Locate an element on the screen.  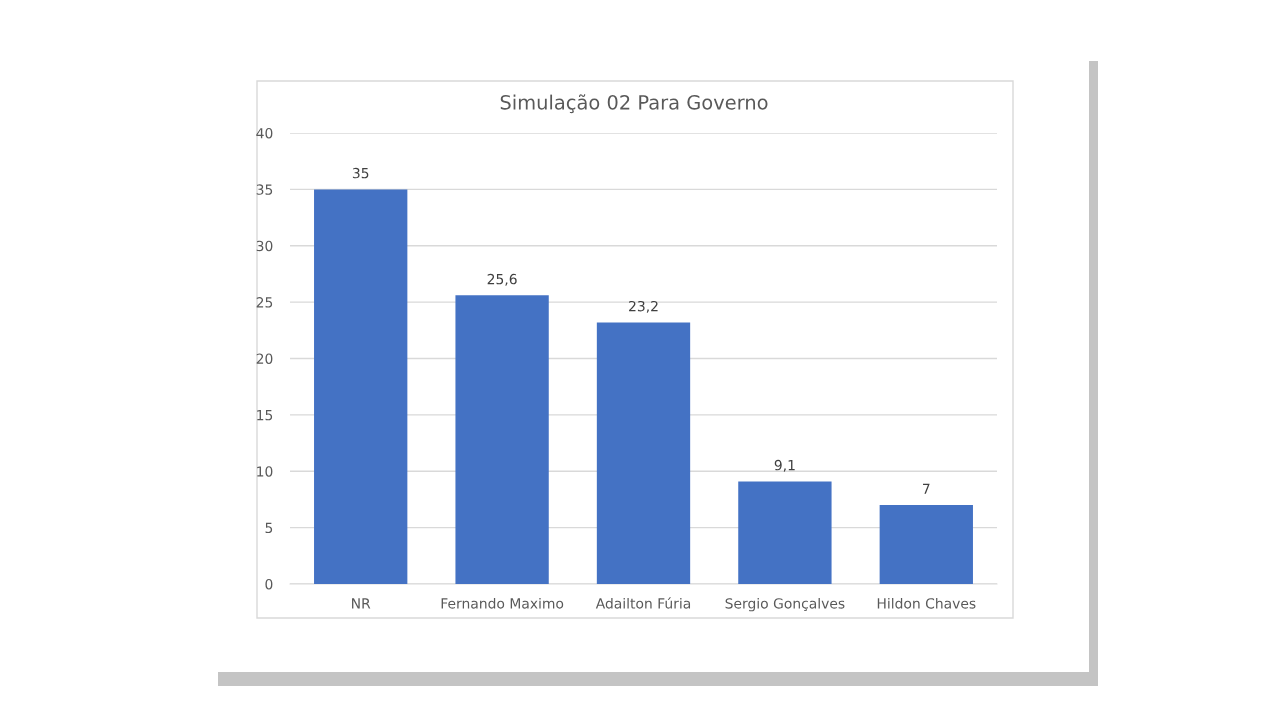
data-label: 23,2 is located at coordinates (643, 306).